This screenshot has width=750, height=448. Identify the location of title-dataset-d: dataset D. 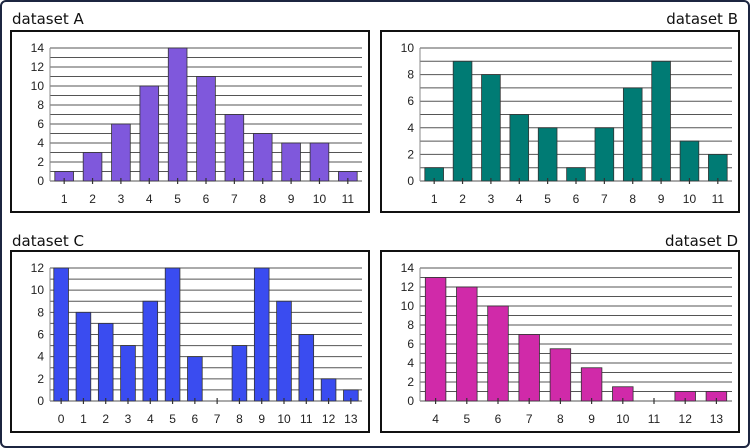
(701, 241).